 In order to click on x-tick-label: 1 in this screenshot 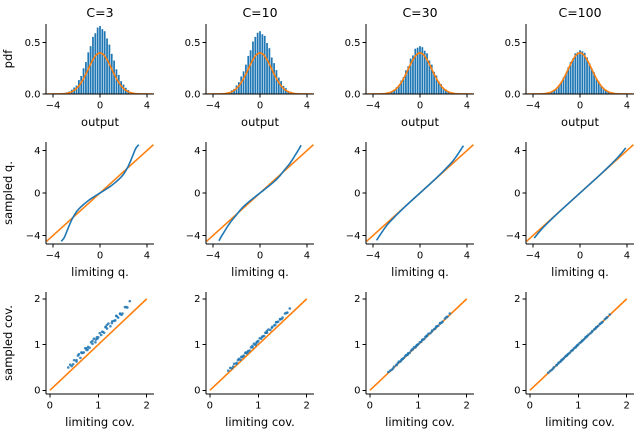, I will do `click(418, 406)`.